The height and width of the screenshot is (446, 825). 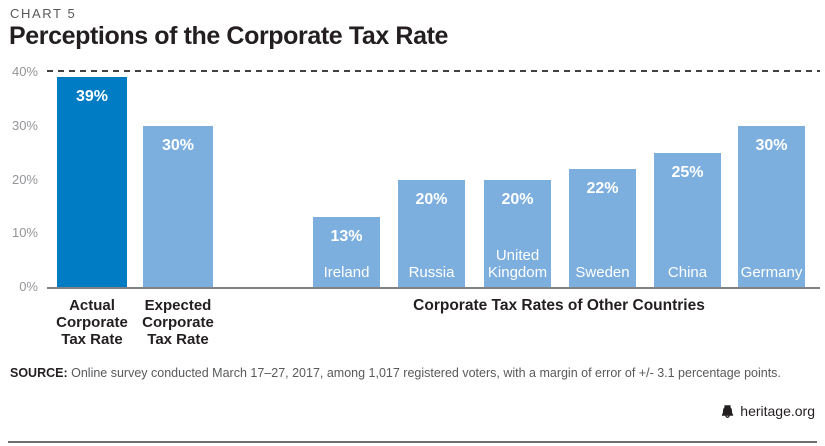 I want to click on bar-actual: 39%, so click(x=92, y=182).